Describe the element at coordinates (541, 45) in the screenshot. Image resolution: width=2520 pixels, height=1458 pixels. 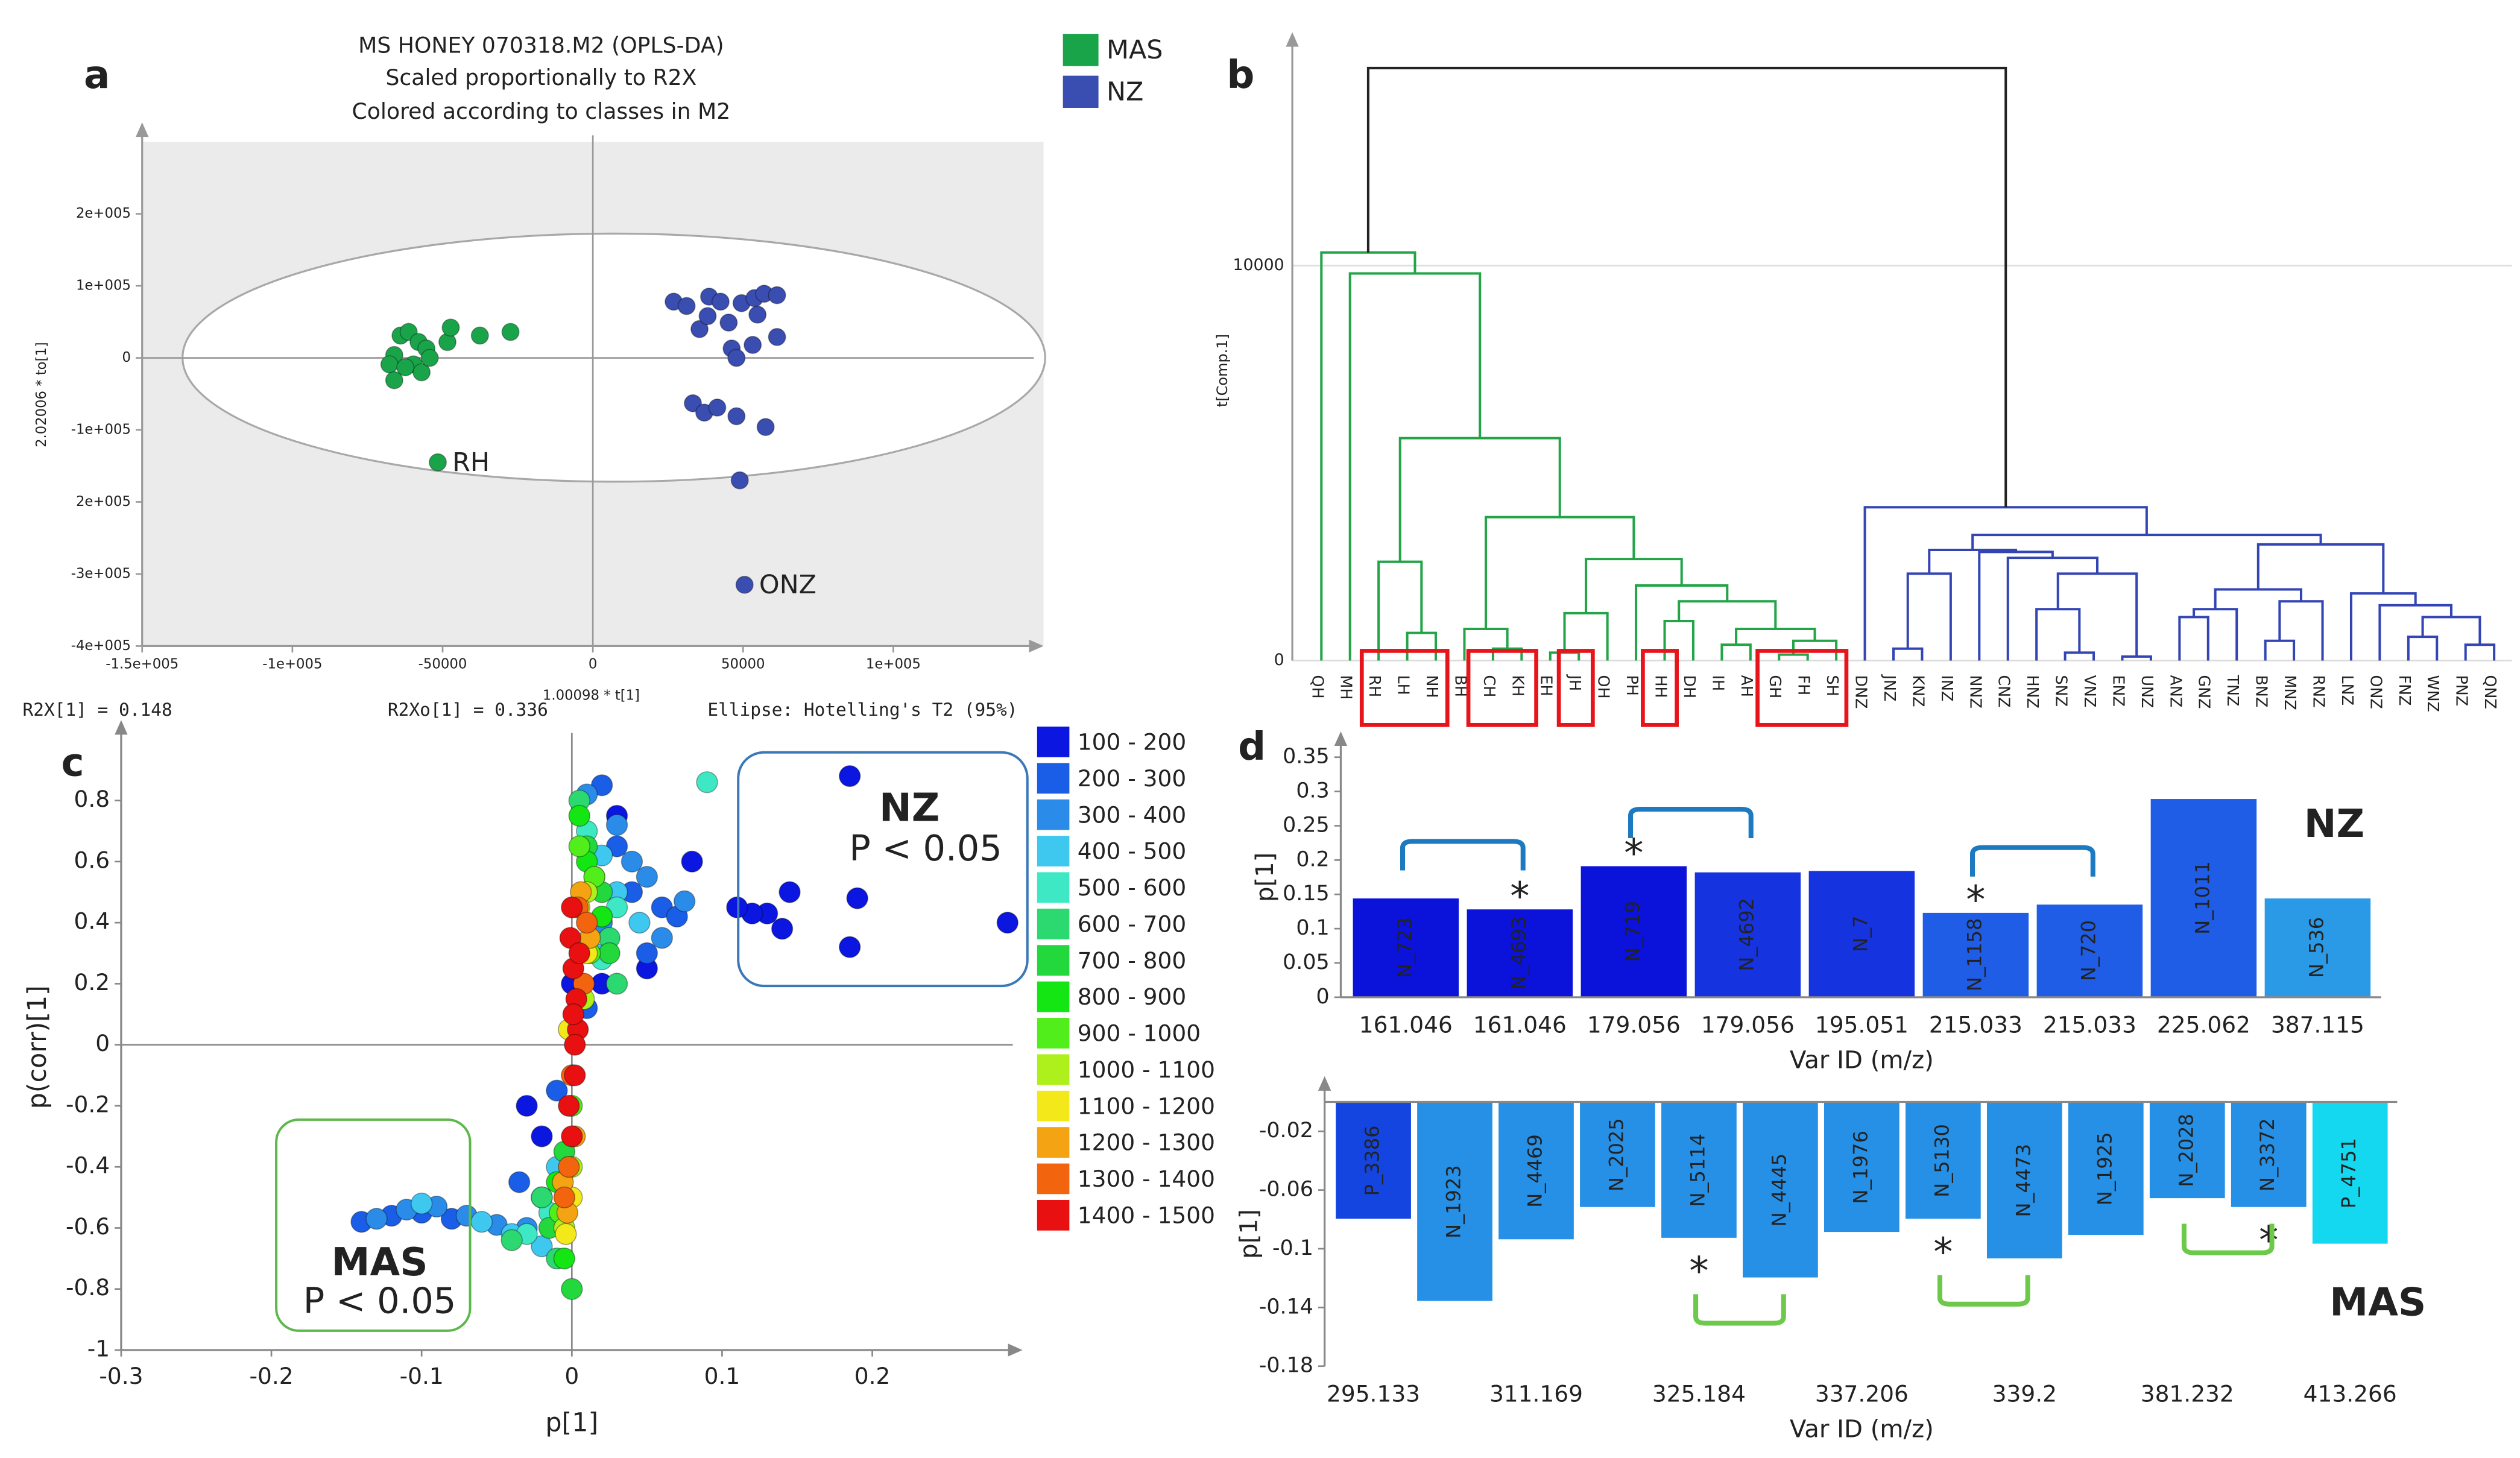
I see `chart-title: MS HONEY 070318.M2 (OPLS-DA)` at that location.